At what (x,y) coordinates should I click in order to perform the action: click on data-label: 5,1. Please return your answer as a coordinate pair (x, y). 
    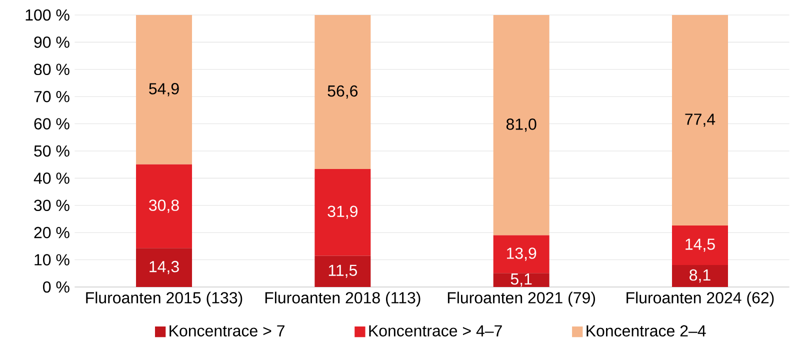
    Looking at the image, I should click on (521, 280).